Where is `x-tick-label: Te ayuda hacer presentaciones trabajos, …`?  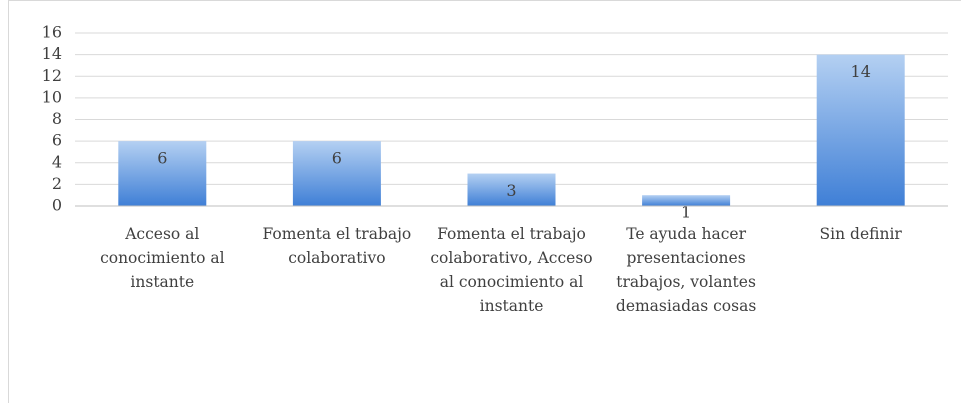 x-tick-label: Te ayuda hacer presentaciones trabajos, … is located at coordinates (686, 270).